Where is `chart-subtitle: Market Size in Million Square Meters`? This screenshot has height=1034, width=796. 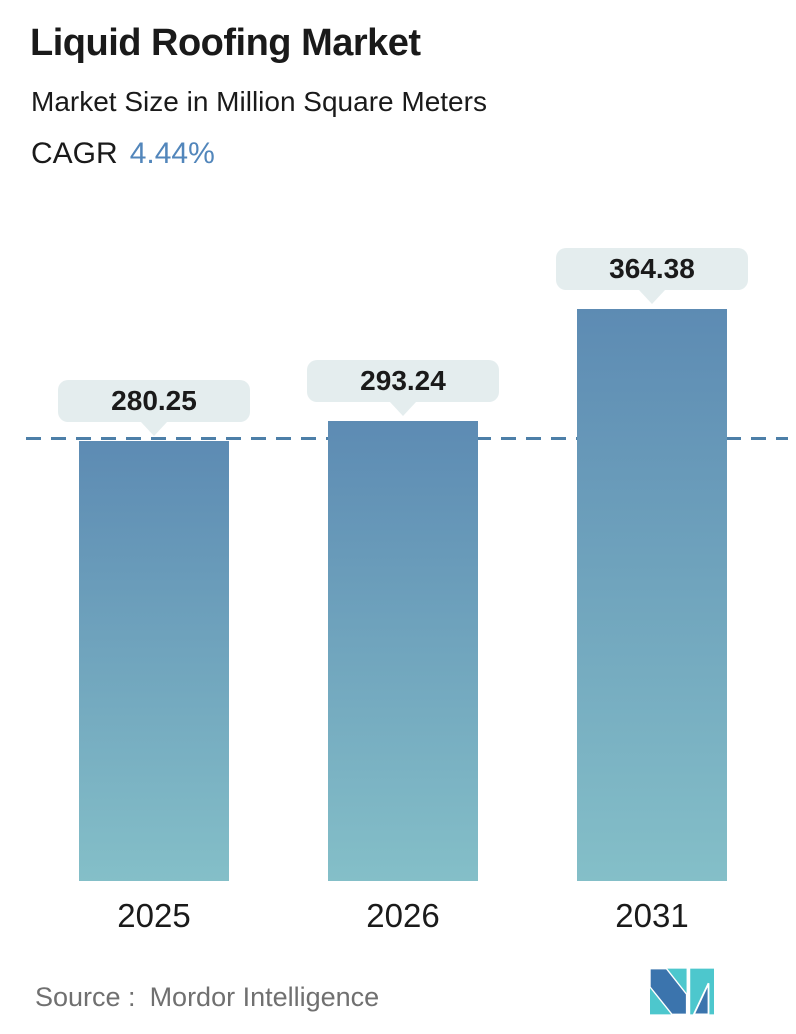
chart-subtitle: Market Size in Million Square Meters is located at coordinates (259, 101).